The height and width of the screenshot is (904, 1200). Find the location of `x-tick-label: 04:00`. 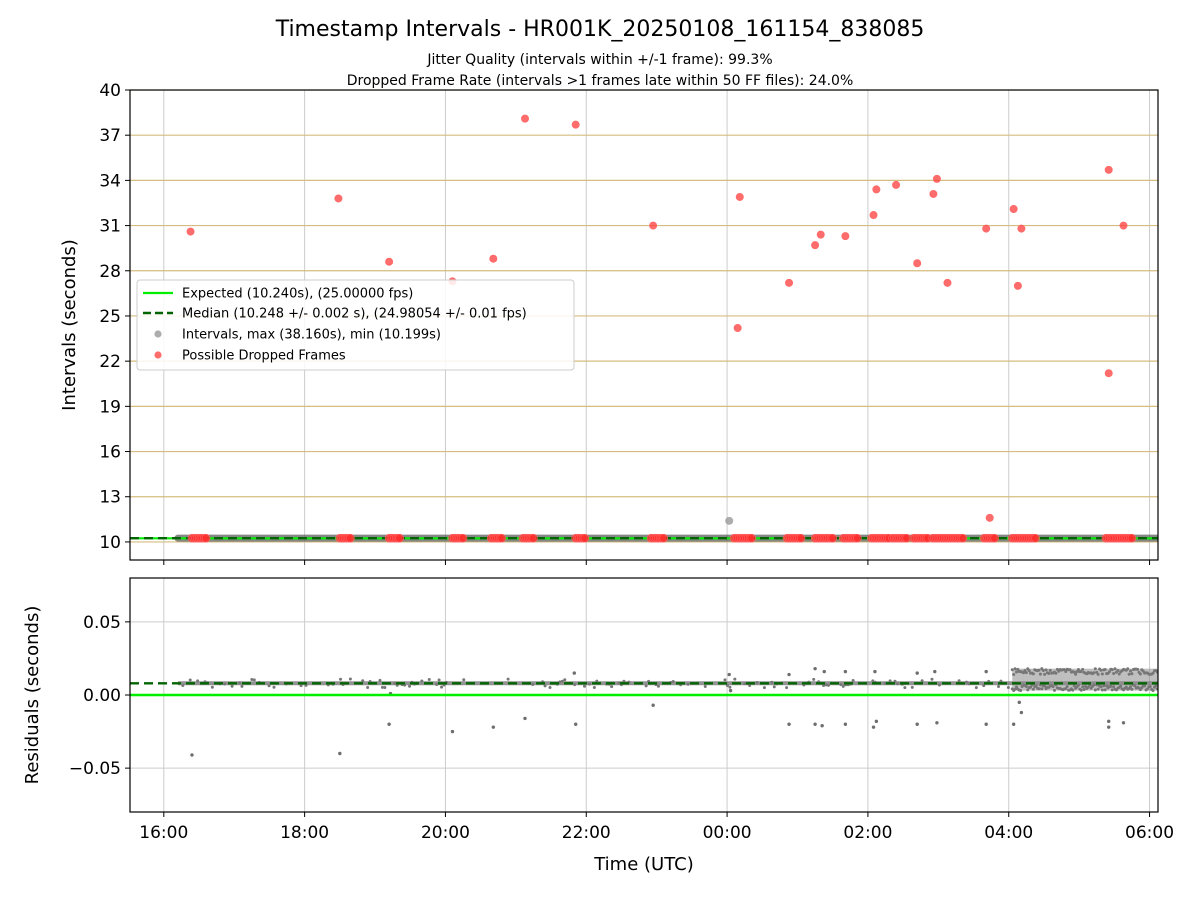

x-tick-label: 04:00 is located at coordinates (1008, 833).